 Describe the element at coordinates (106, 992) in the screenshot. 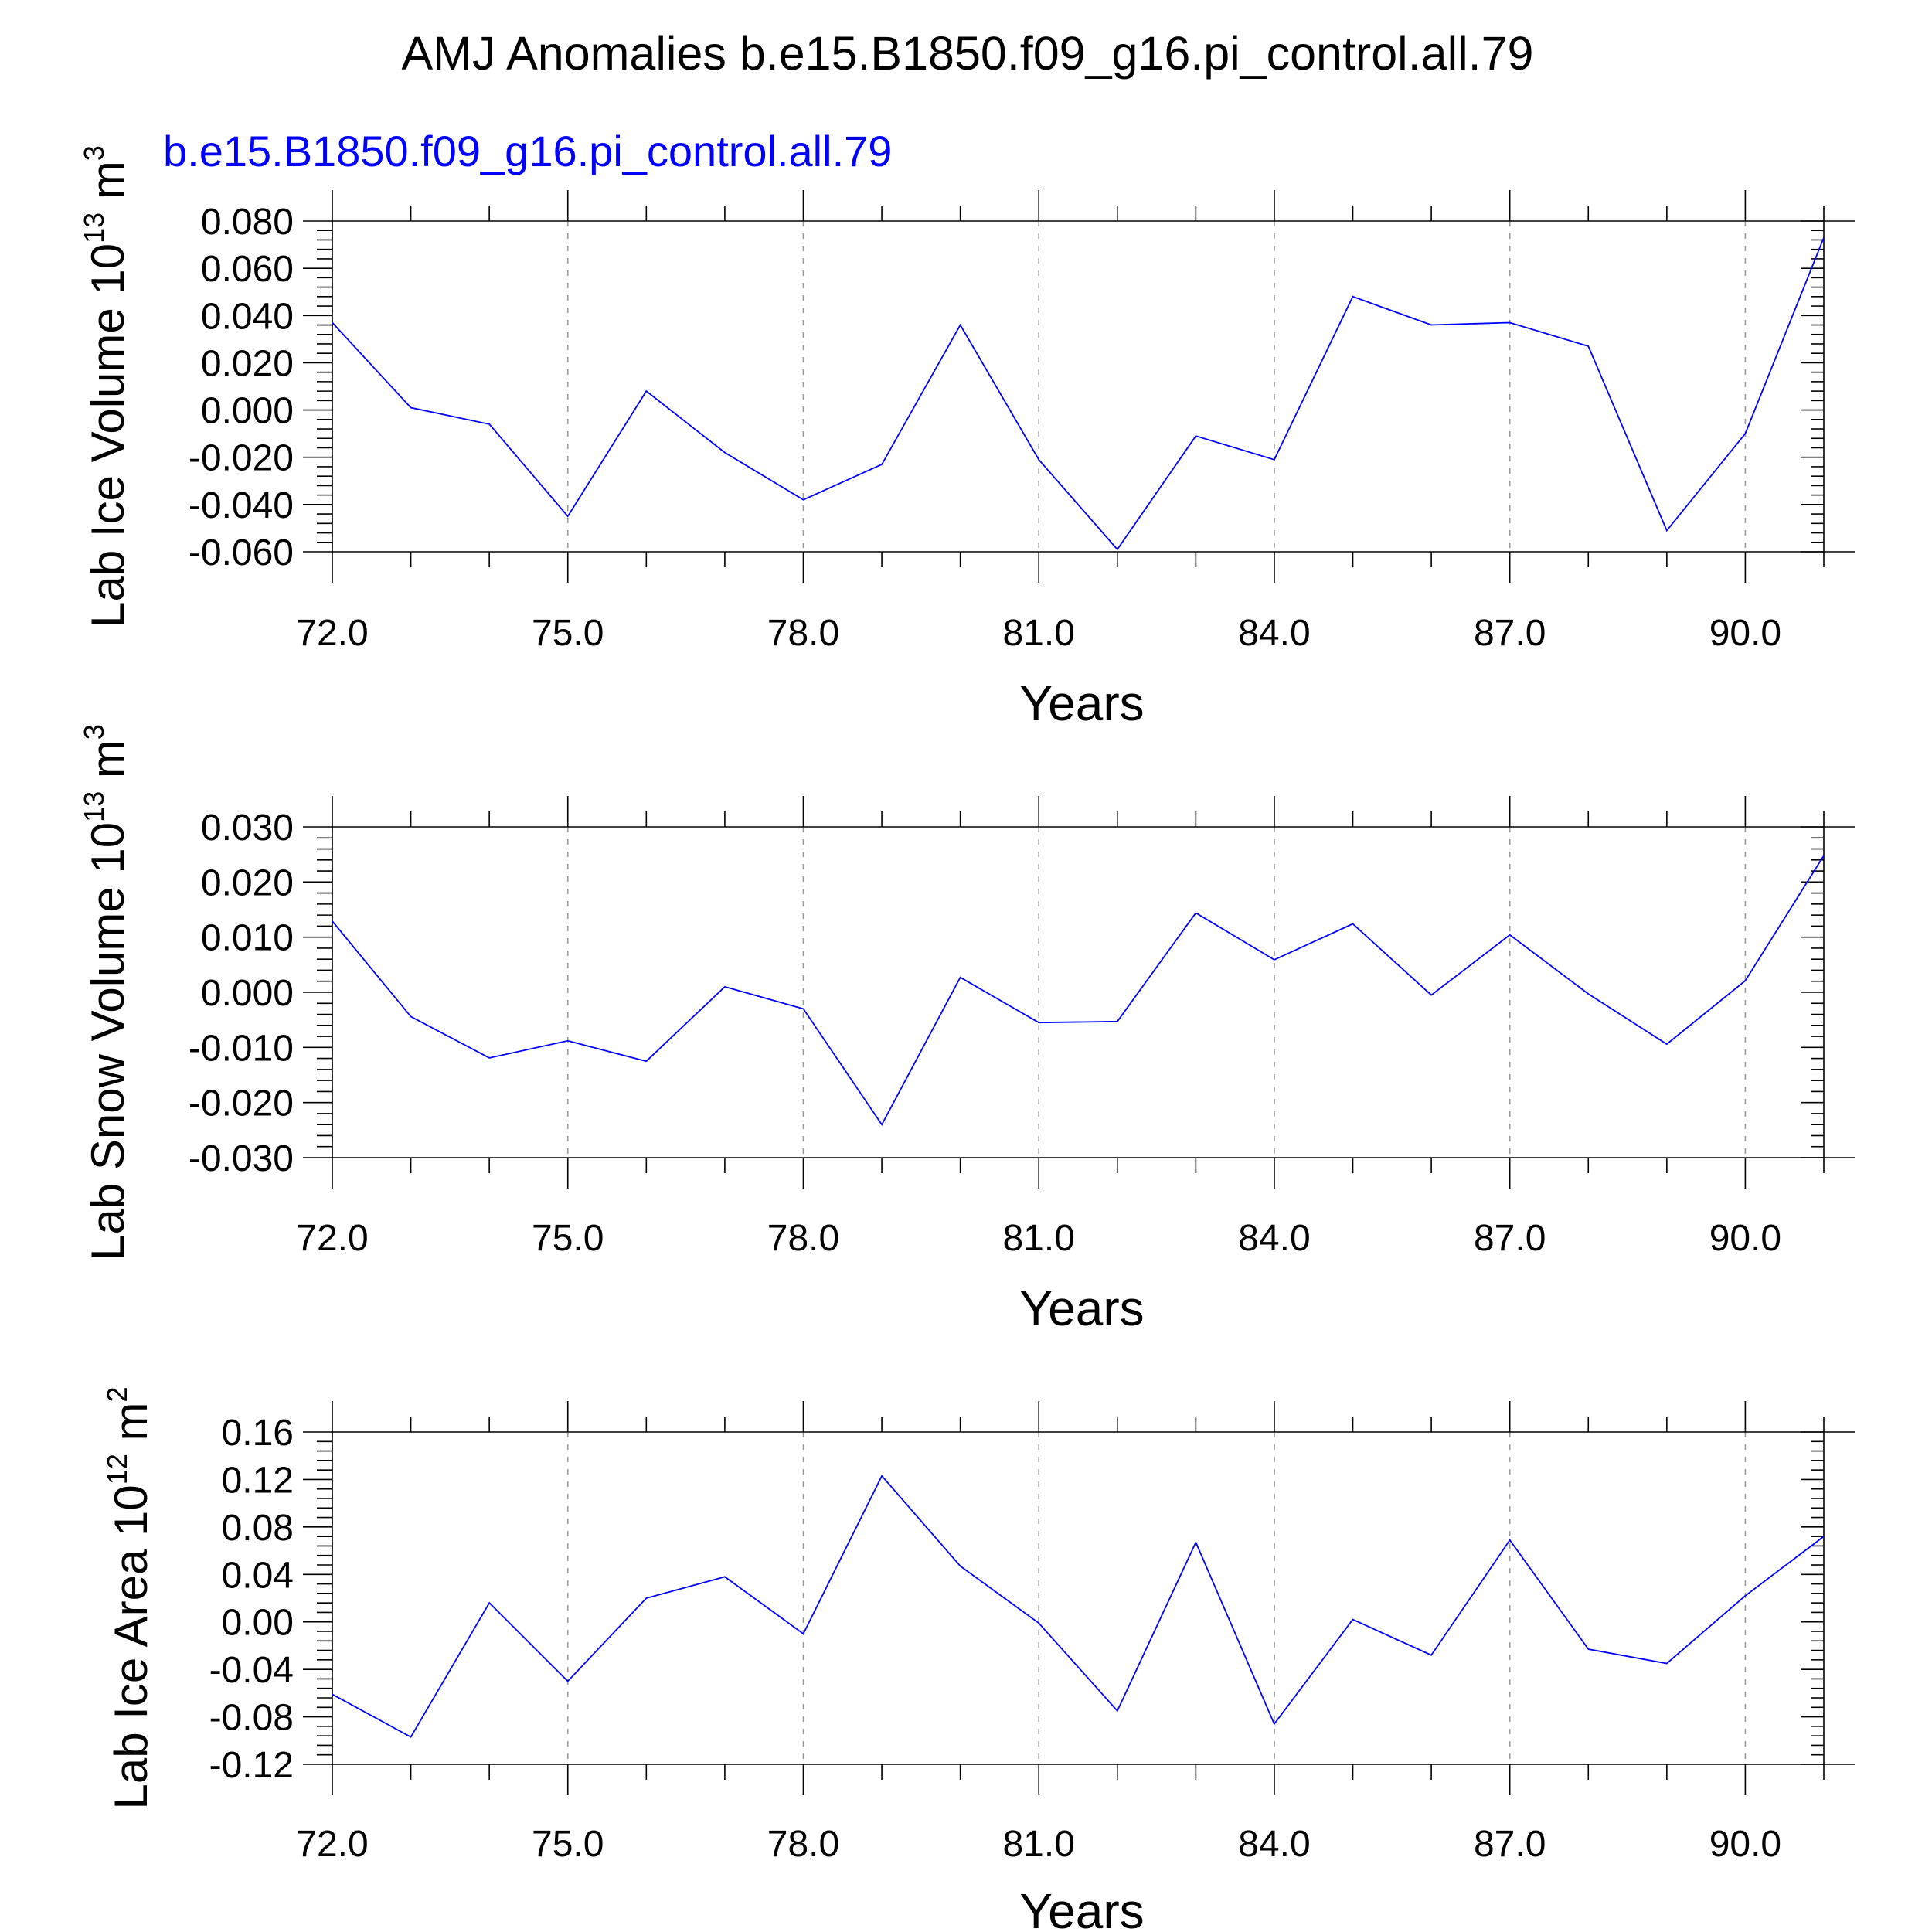

I see `y-axis-label: Lab Snow Volume 1013 m3` at that location.